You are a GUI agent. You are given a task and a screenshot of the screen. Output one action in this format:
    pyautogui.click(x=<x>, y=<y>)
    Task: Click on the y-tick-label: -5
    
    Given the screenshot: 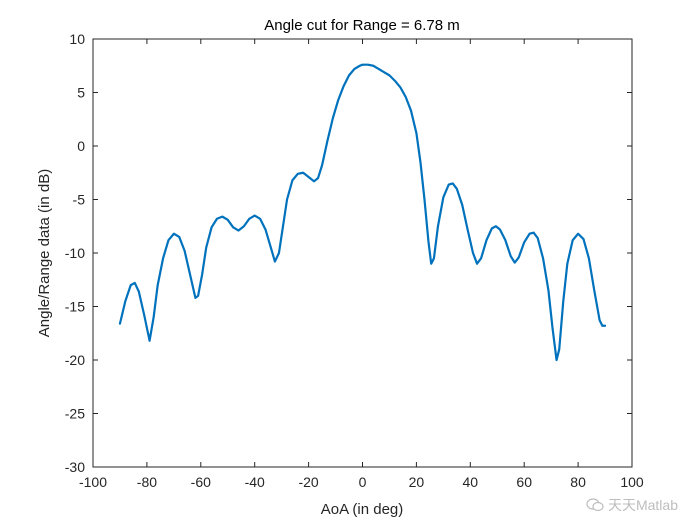 What is the action you would take?
    pyautogui.click(x=79, y=200)
    